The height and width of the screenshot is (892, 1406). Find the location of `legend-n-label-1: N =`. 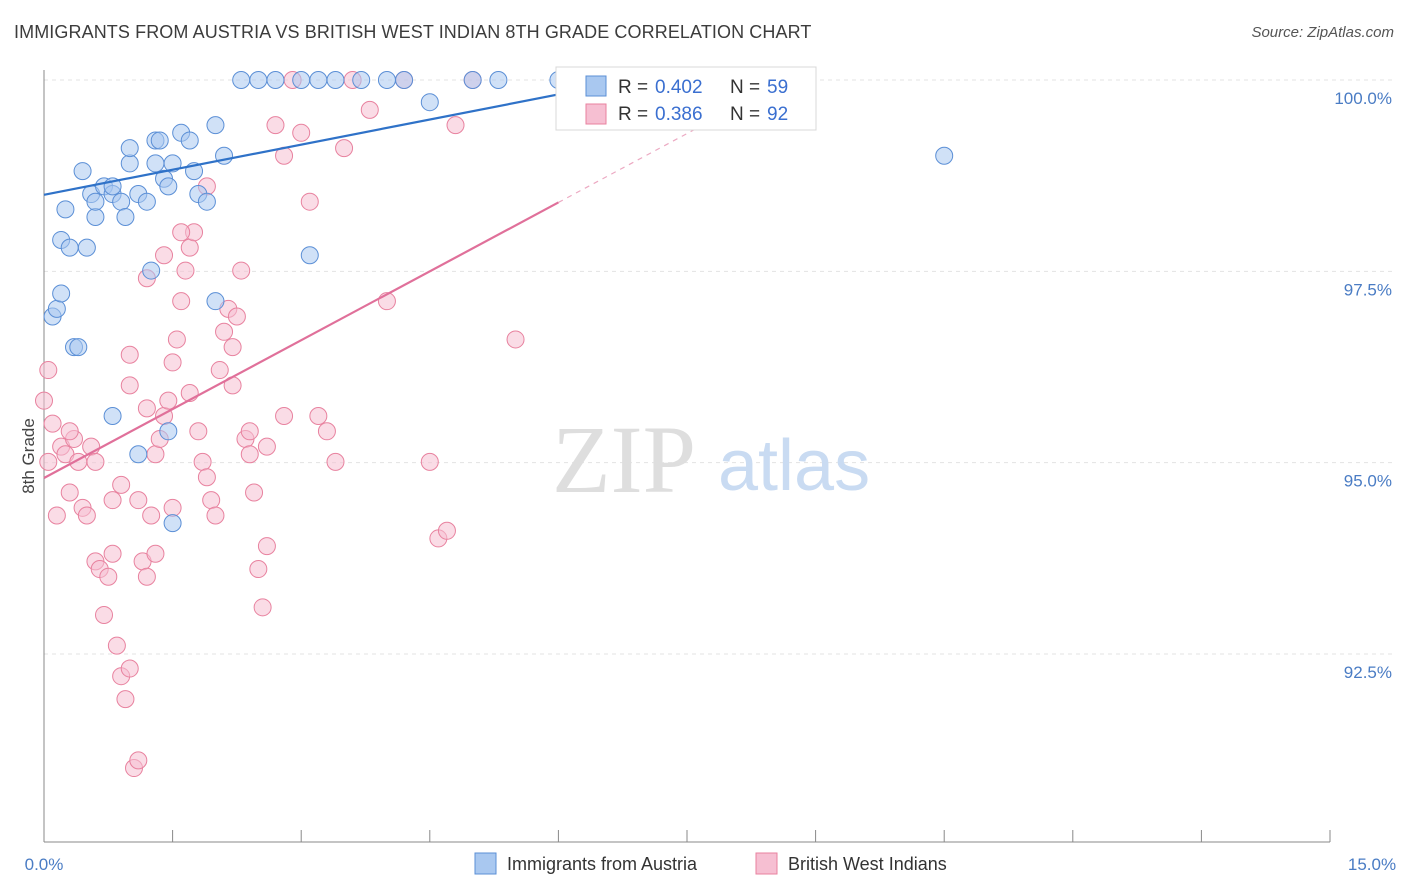

legend-n-label-1: N = is located at coordinates (745, 87).